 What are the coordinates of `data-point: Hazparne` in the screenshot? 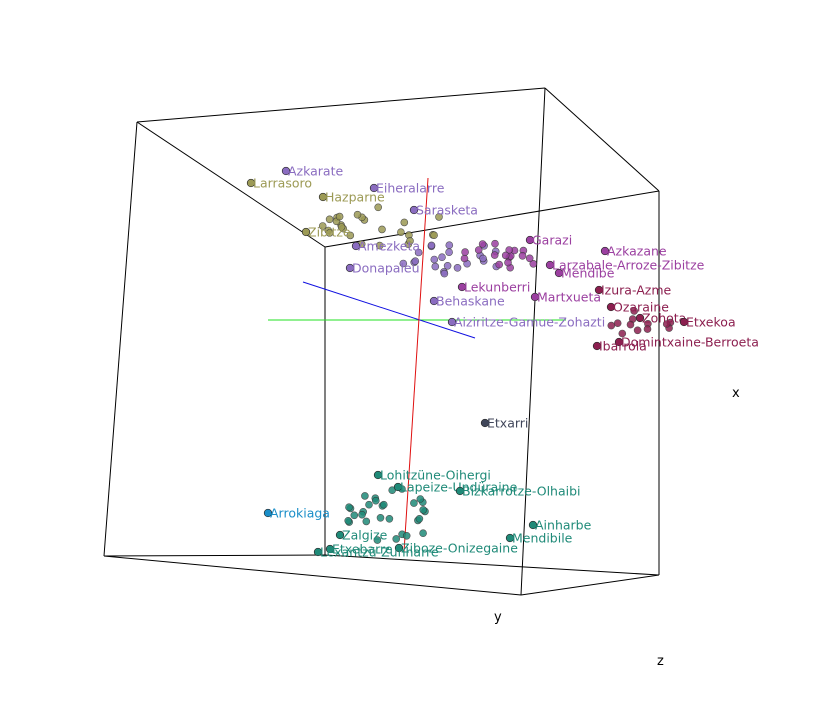 It's located at (351, 197).